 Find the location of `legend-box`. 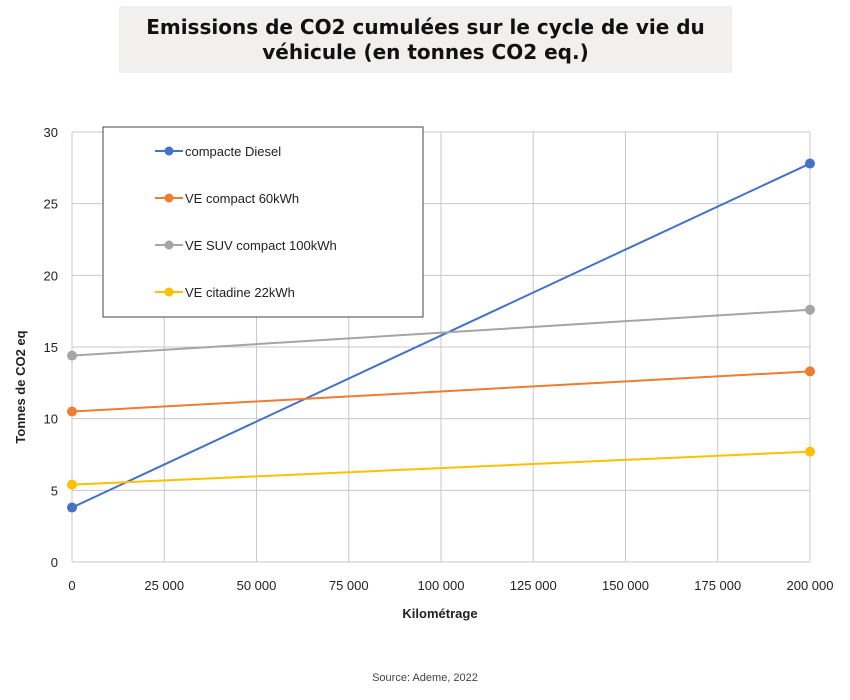

legend-box is located at coordinates (263, 222).